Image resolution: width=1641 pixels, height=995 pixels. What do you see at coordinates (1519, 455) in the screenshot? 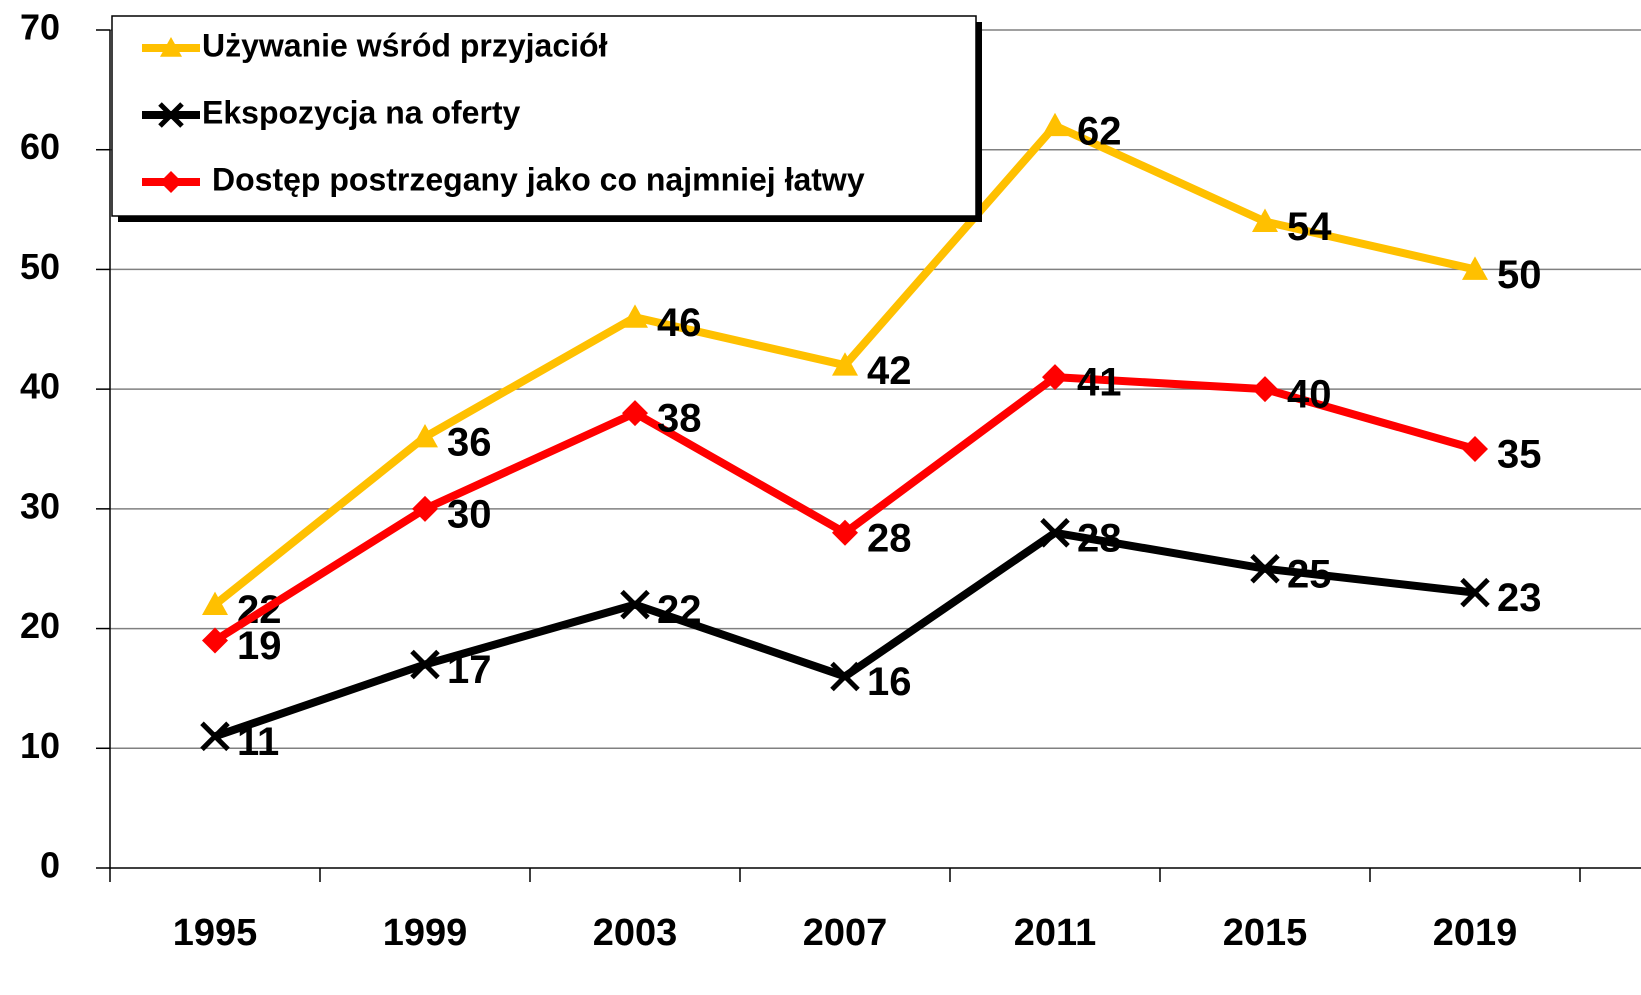
I see `data-label: 35` at bounding box center [1519, 455].